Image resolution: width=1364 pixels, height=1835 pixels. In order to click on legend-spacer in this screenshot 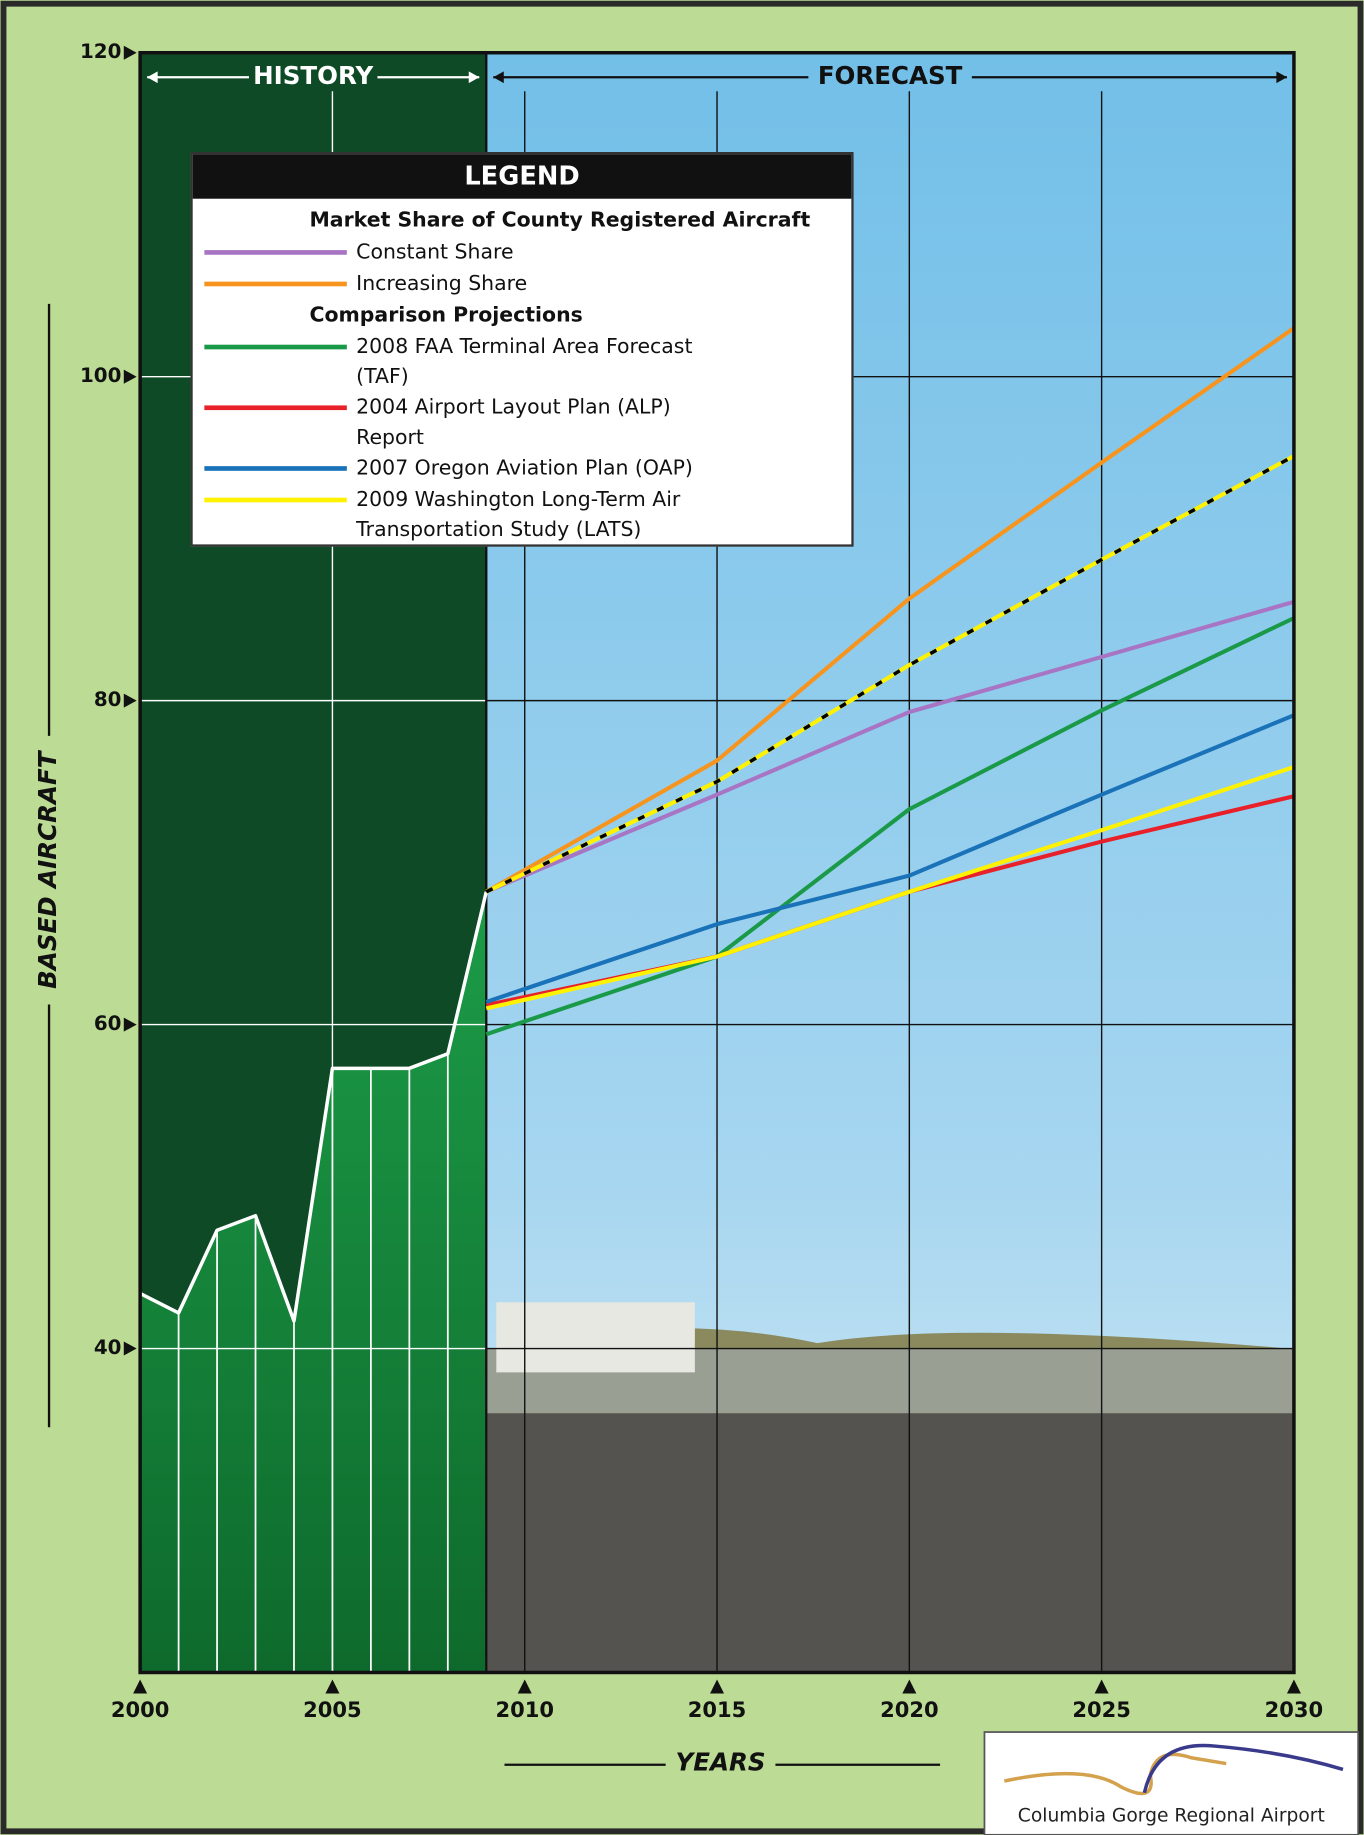, I will do `click(522, 546)`.